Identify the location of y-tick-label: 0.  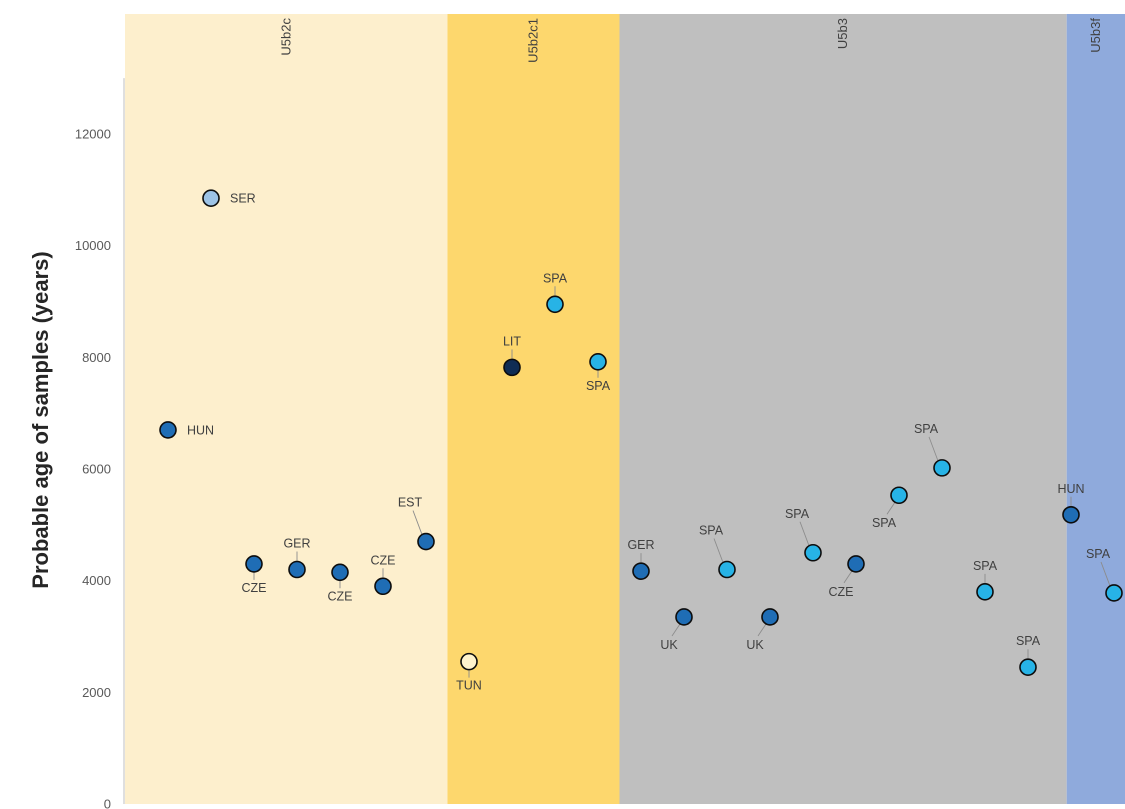
(107, 803).